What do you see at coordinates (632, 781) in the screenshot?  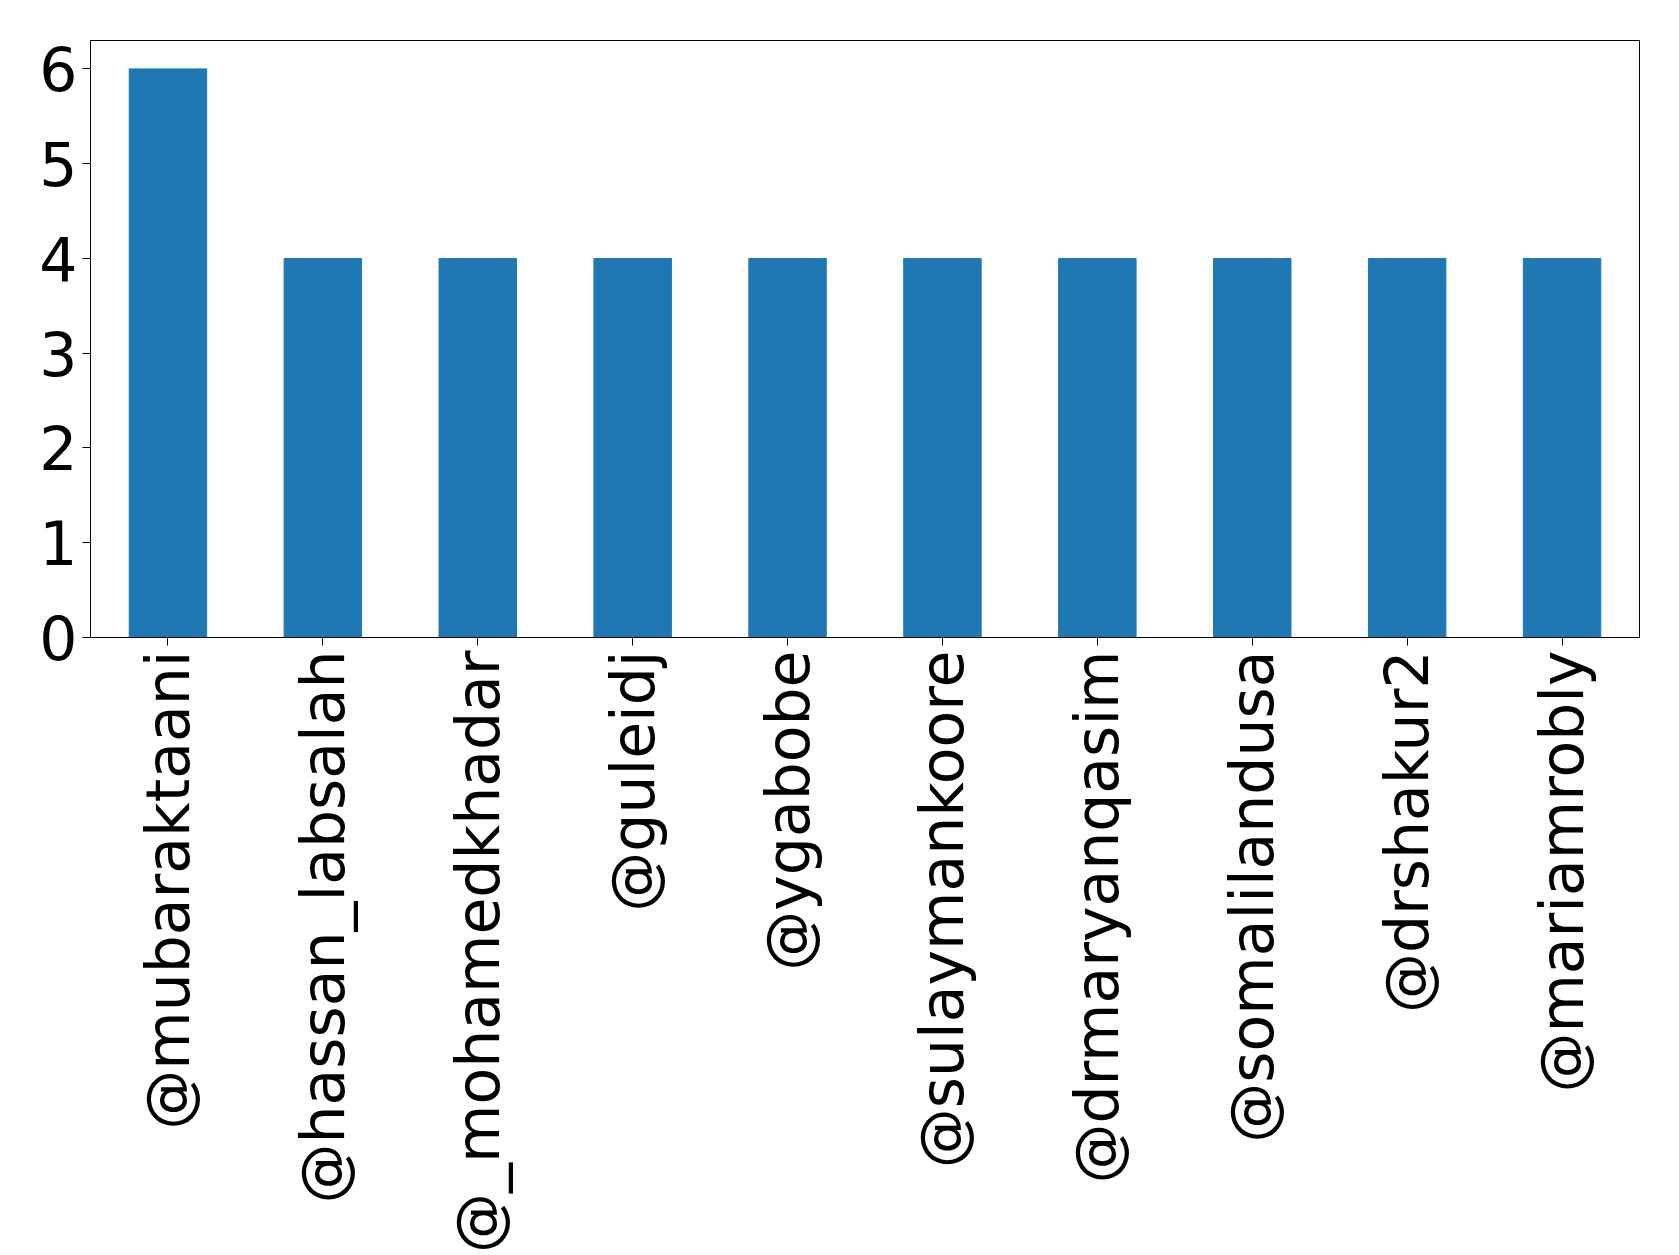 I see `x-tick-label: @guleidj` at bounding box center [632, 781].